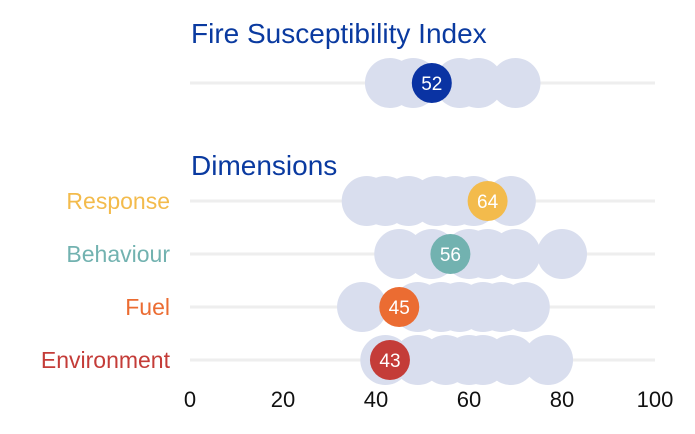 The height and width of the screenshot is (434, 695). I want to click on fuel-label: Fuel, so click(147, 307).